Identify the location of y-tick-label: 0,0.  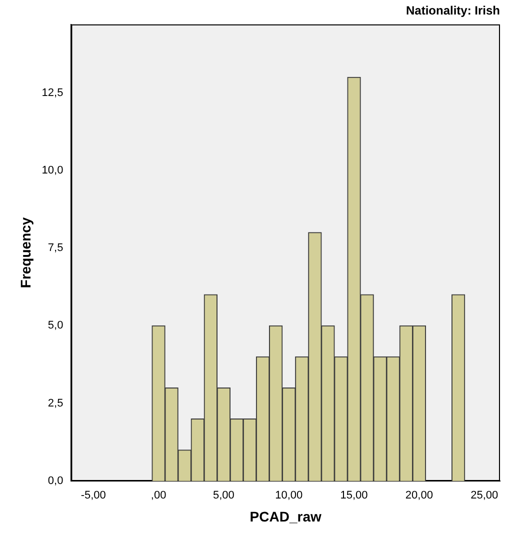
(56, 481).